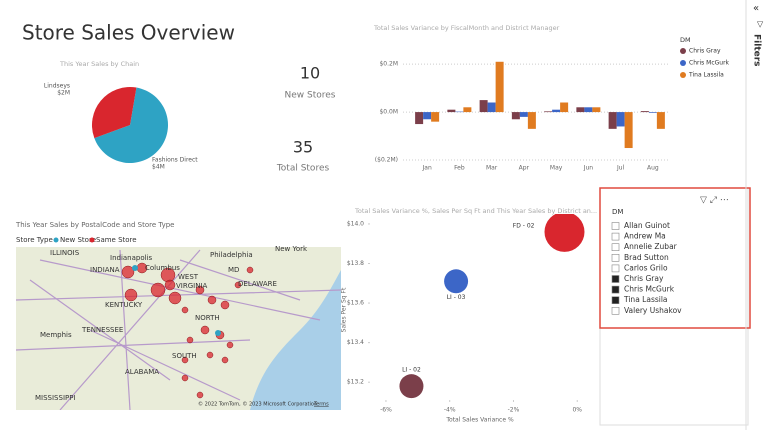  What do you see at coordinates (524, 225) in the screenshot?
I see `point-label: FD - 02` at bounding box center [524, 225].